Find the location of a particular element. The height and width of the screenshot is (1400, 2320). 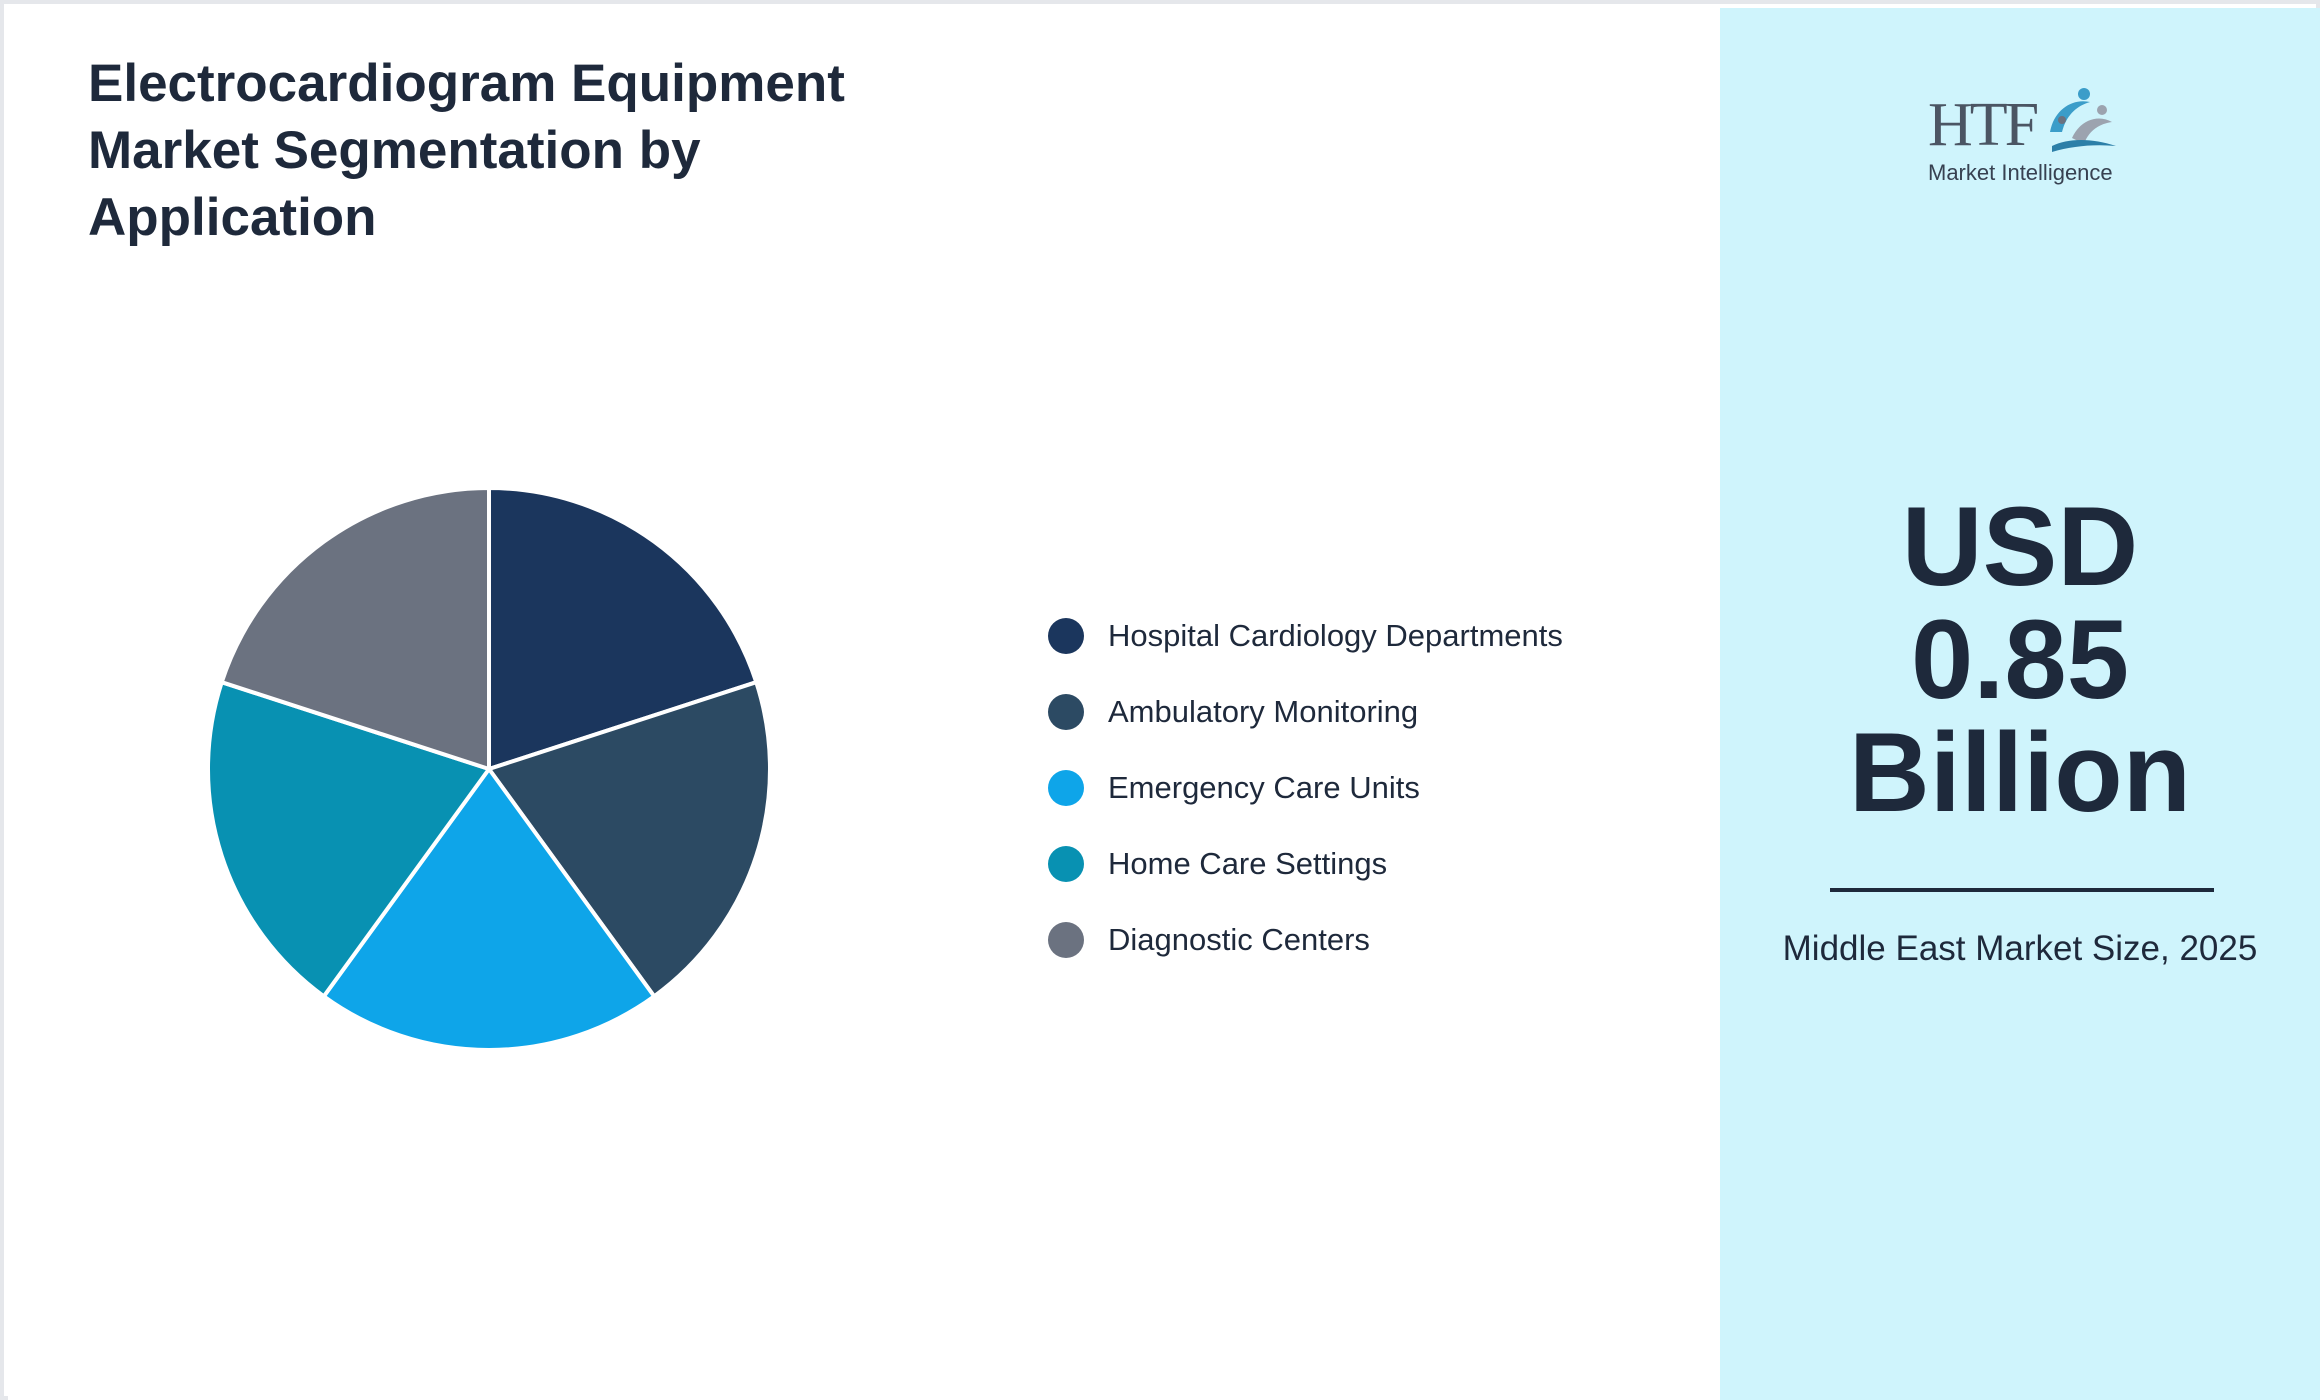

logo-wordmark: HTF is located at coordinates (1983, 125).